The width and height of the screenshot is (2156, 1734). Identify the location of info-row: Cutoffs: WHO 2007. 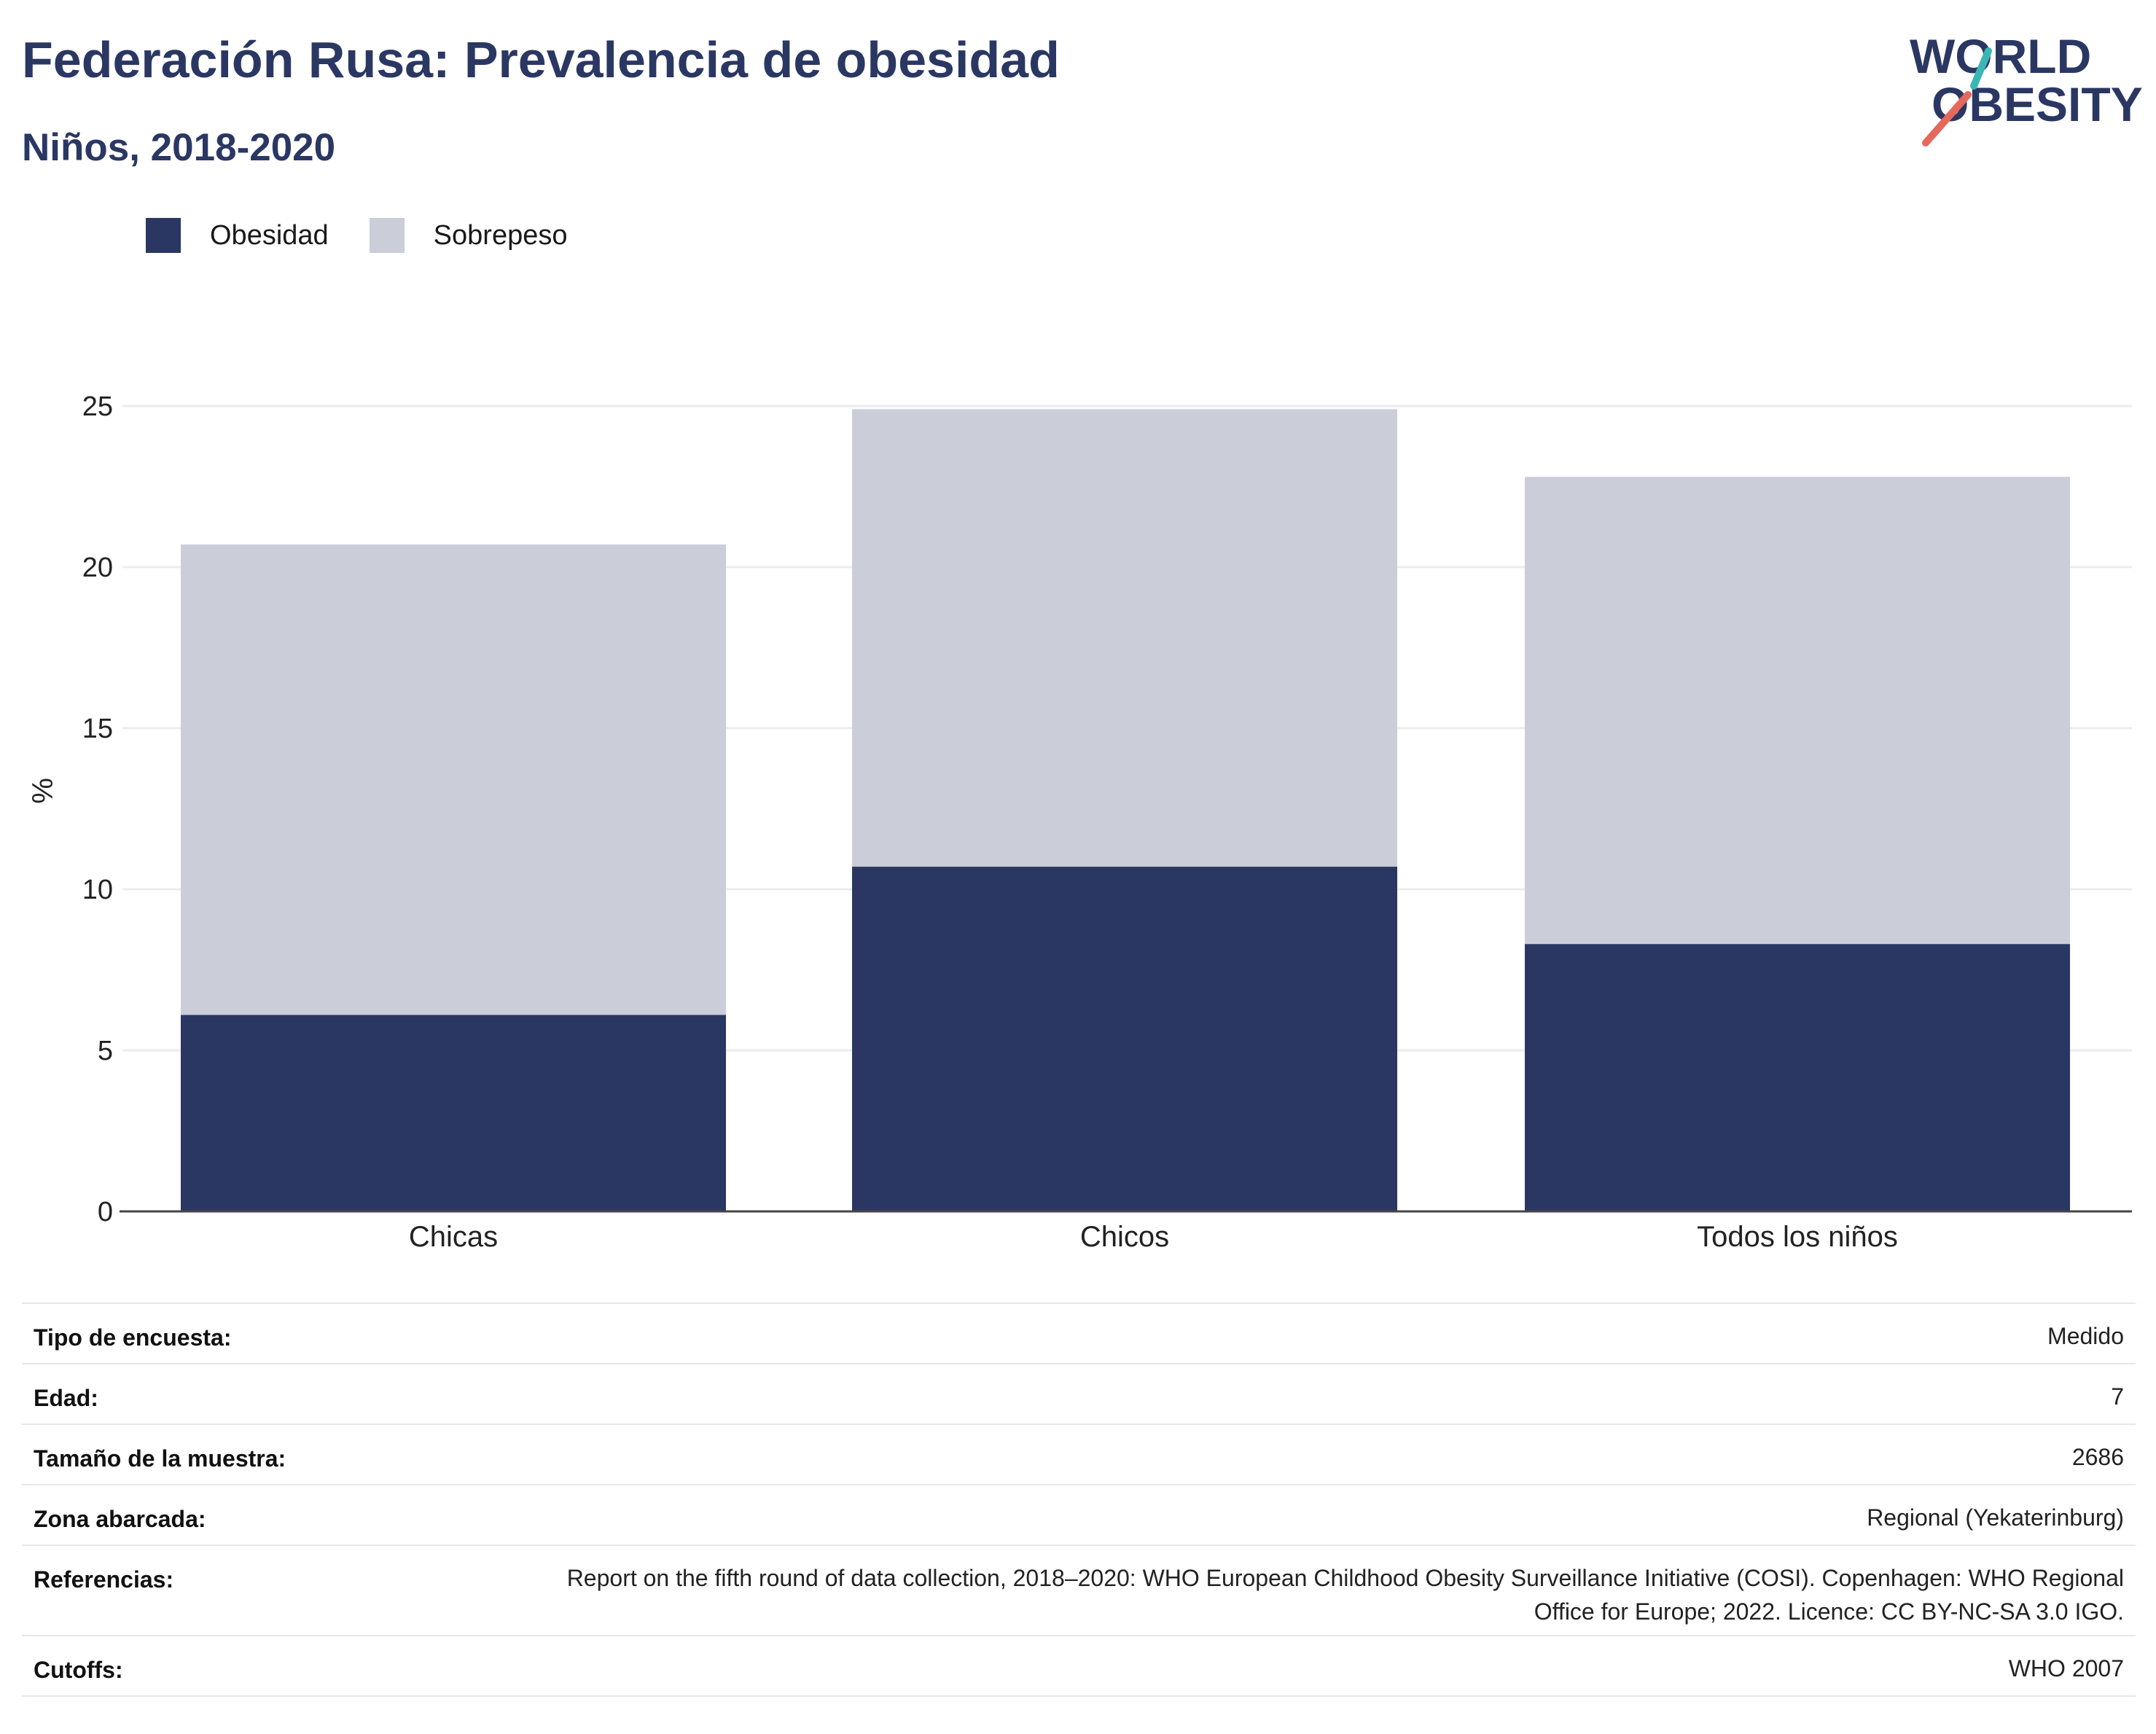
(1079, 1666).